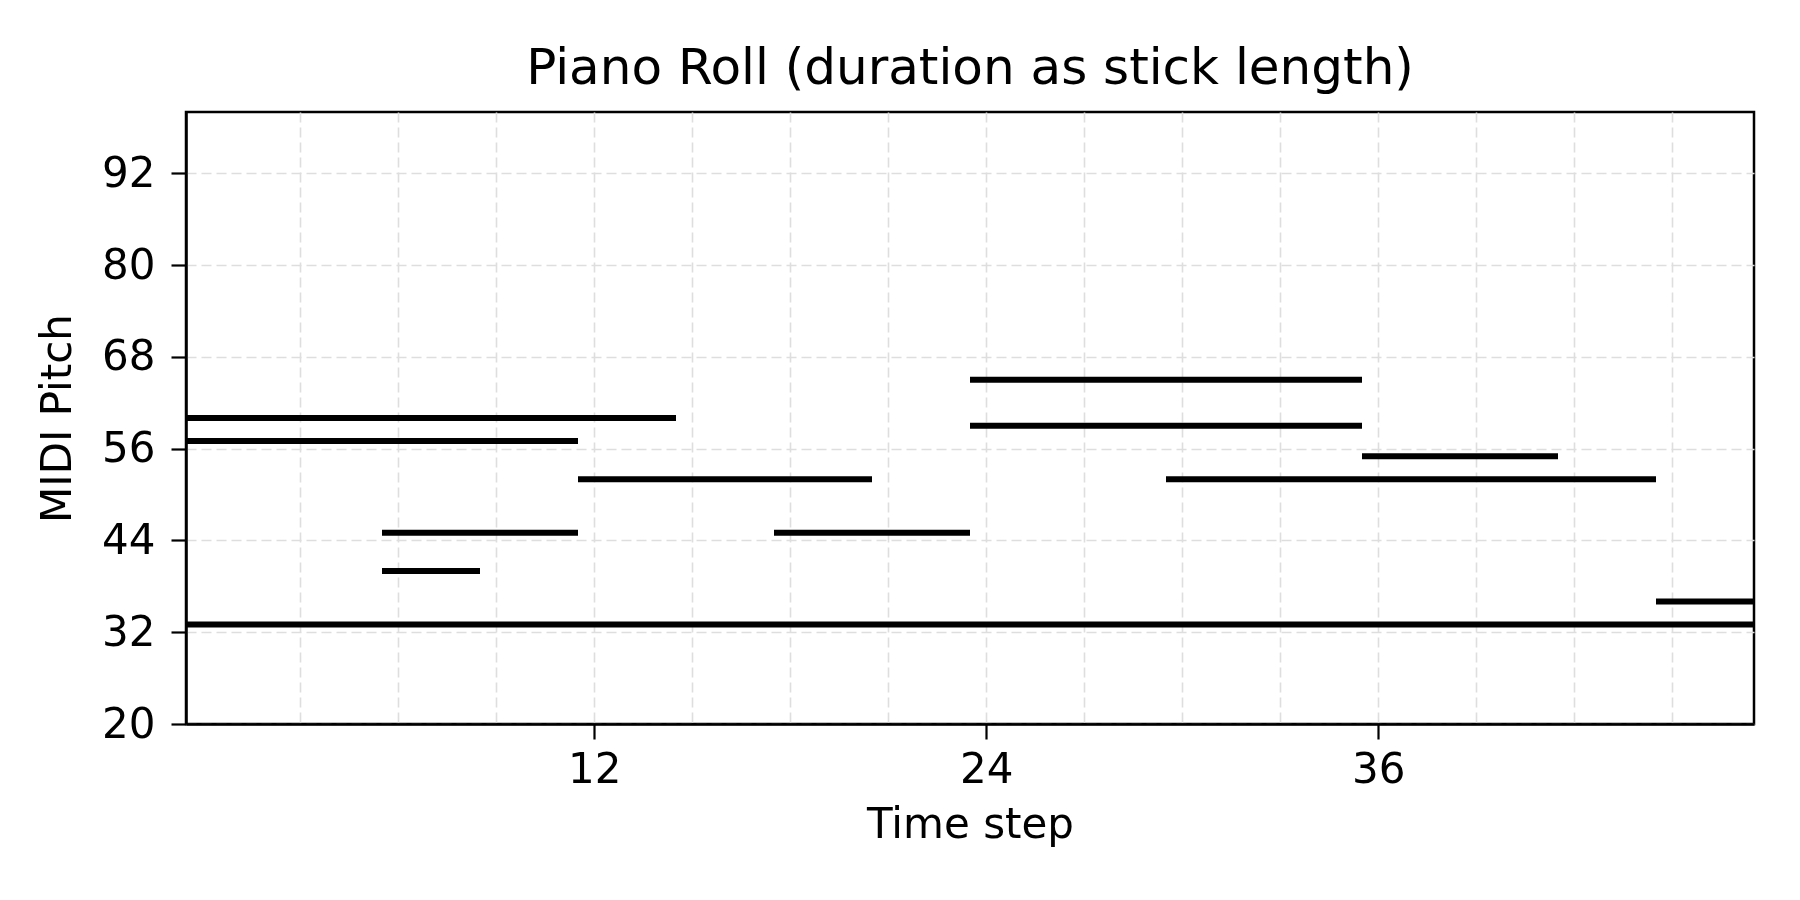  What do you see at coordinates (129, 539) in the screenshot?
I see `y-tick-label: 44` at bounding box center [129, 539].